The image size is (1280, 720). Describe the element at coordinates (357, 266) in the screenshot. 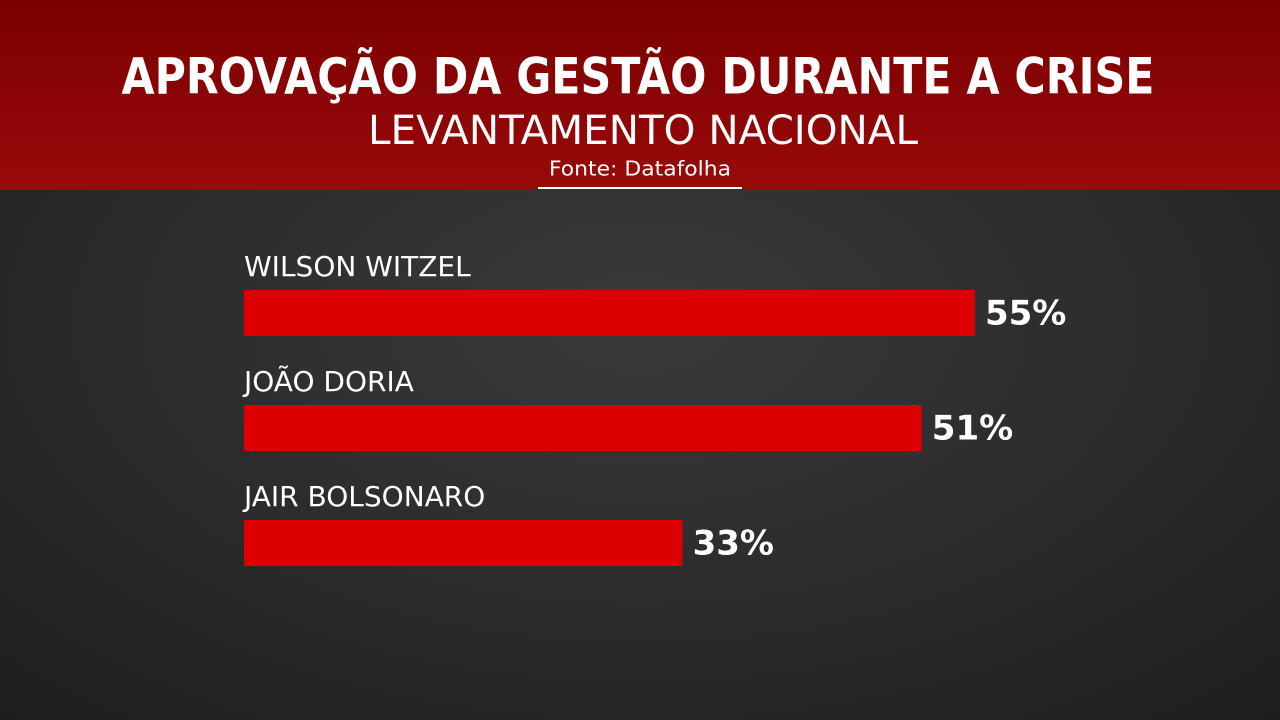

I see `category-label: WILSON WITZEL` at that location.